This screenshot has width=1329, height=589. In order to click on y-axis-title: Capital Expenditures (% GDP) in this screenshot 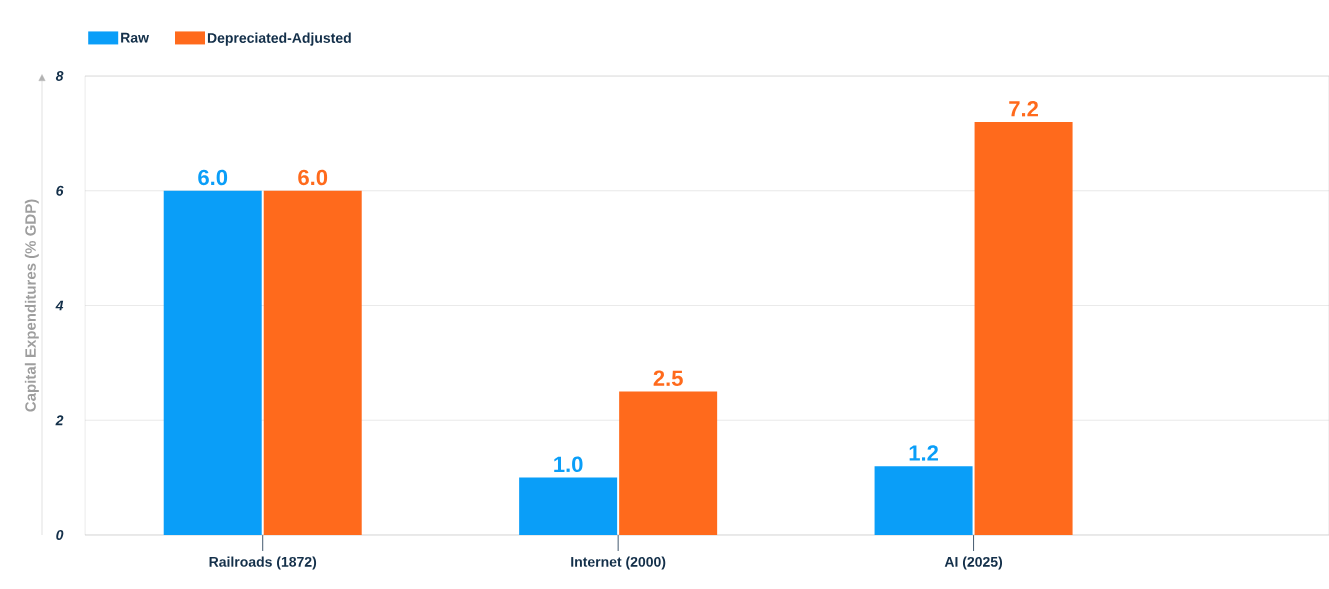, I will do `click(31, 305)`.